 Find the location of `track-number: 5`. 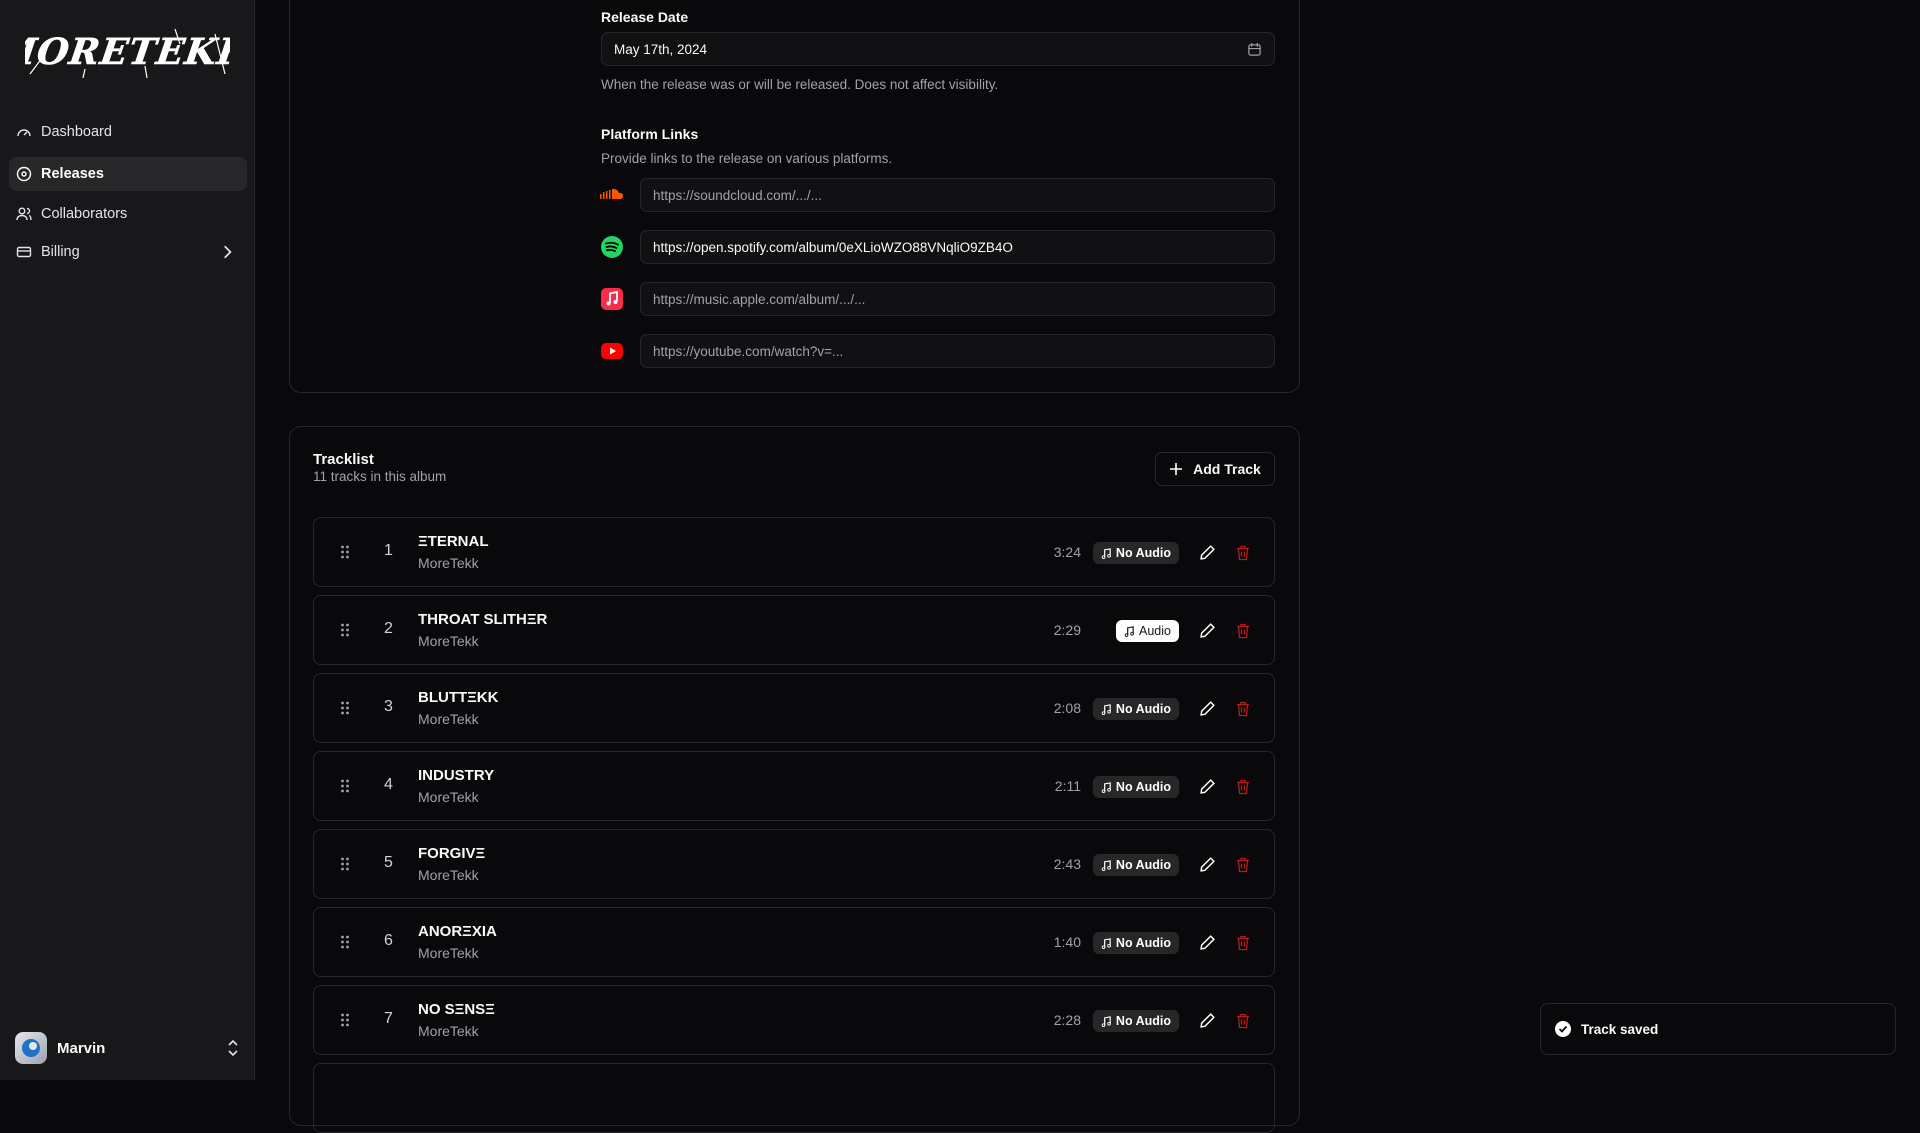

track-number: 5 is located at coordinates (388, 862).